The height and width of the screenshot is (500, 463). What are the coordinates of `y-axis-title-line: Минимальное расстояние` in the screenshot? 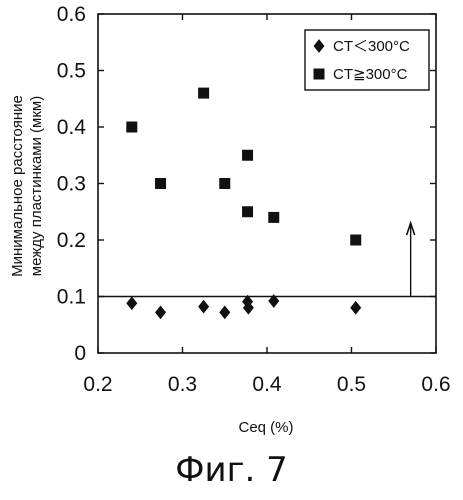 It's located at (17, 186).